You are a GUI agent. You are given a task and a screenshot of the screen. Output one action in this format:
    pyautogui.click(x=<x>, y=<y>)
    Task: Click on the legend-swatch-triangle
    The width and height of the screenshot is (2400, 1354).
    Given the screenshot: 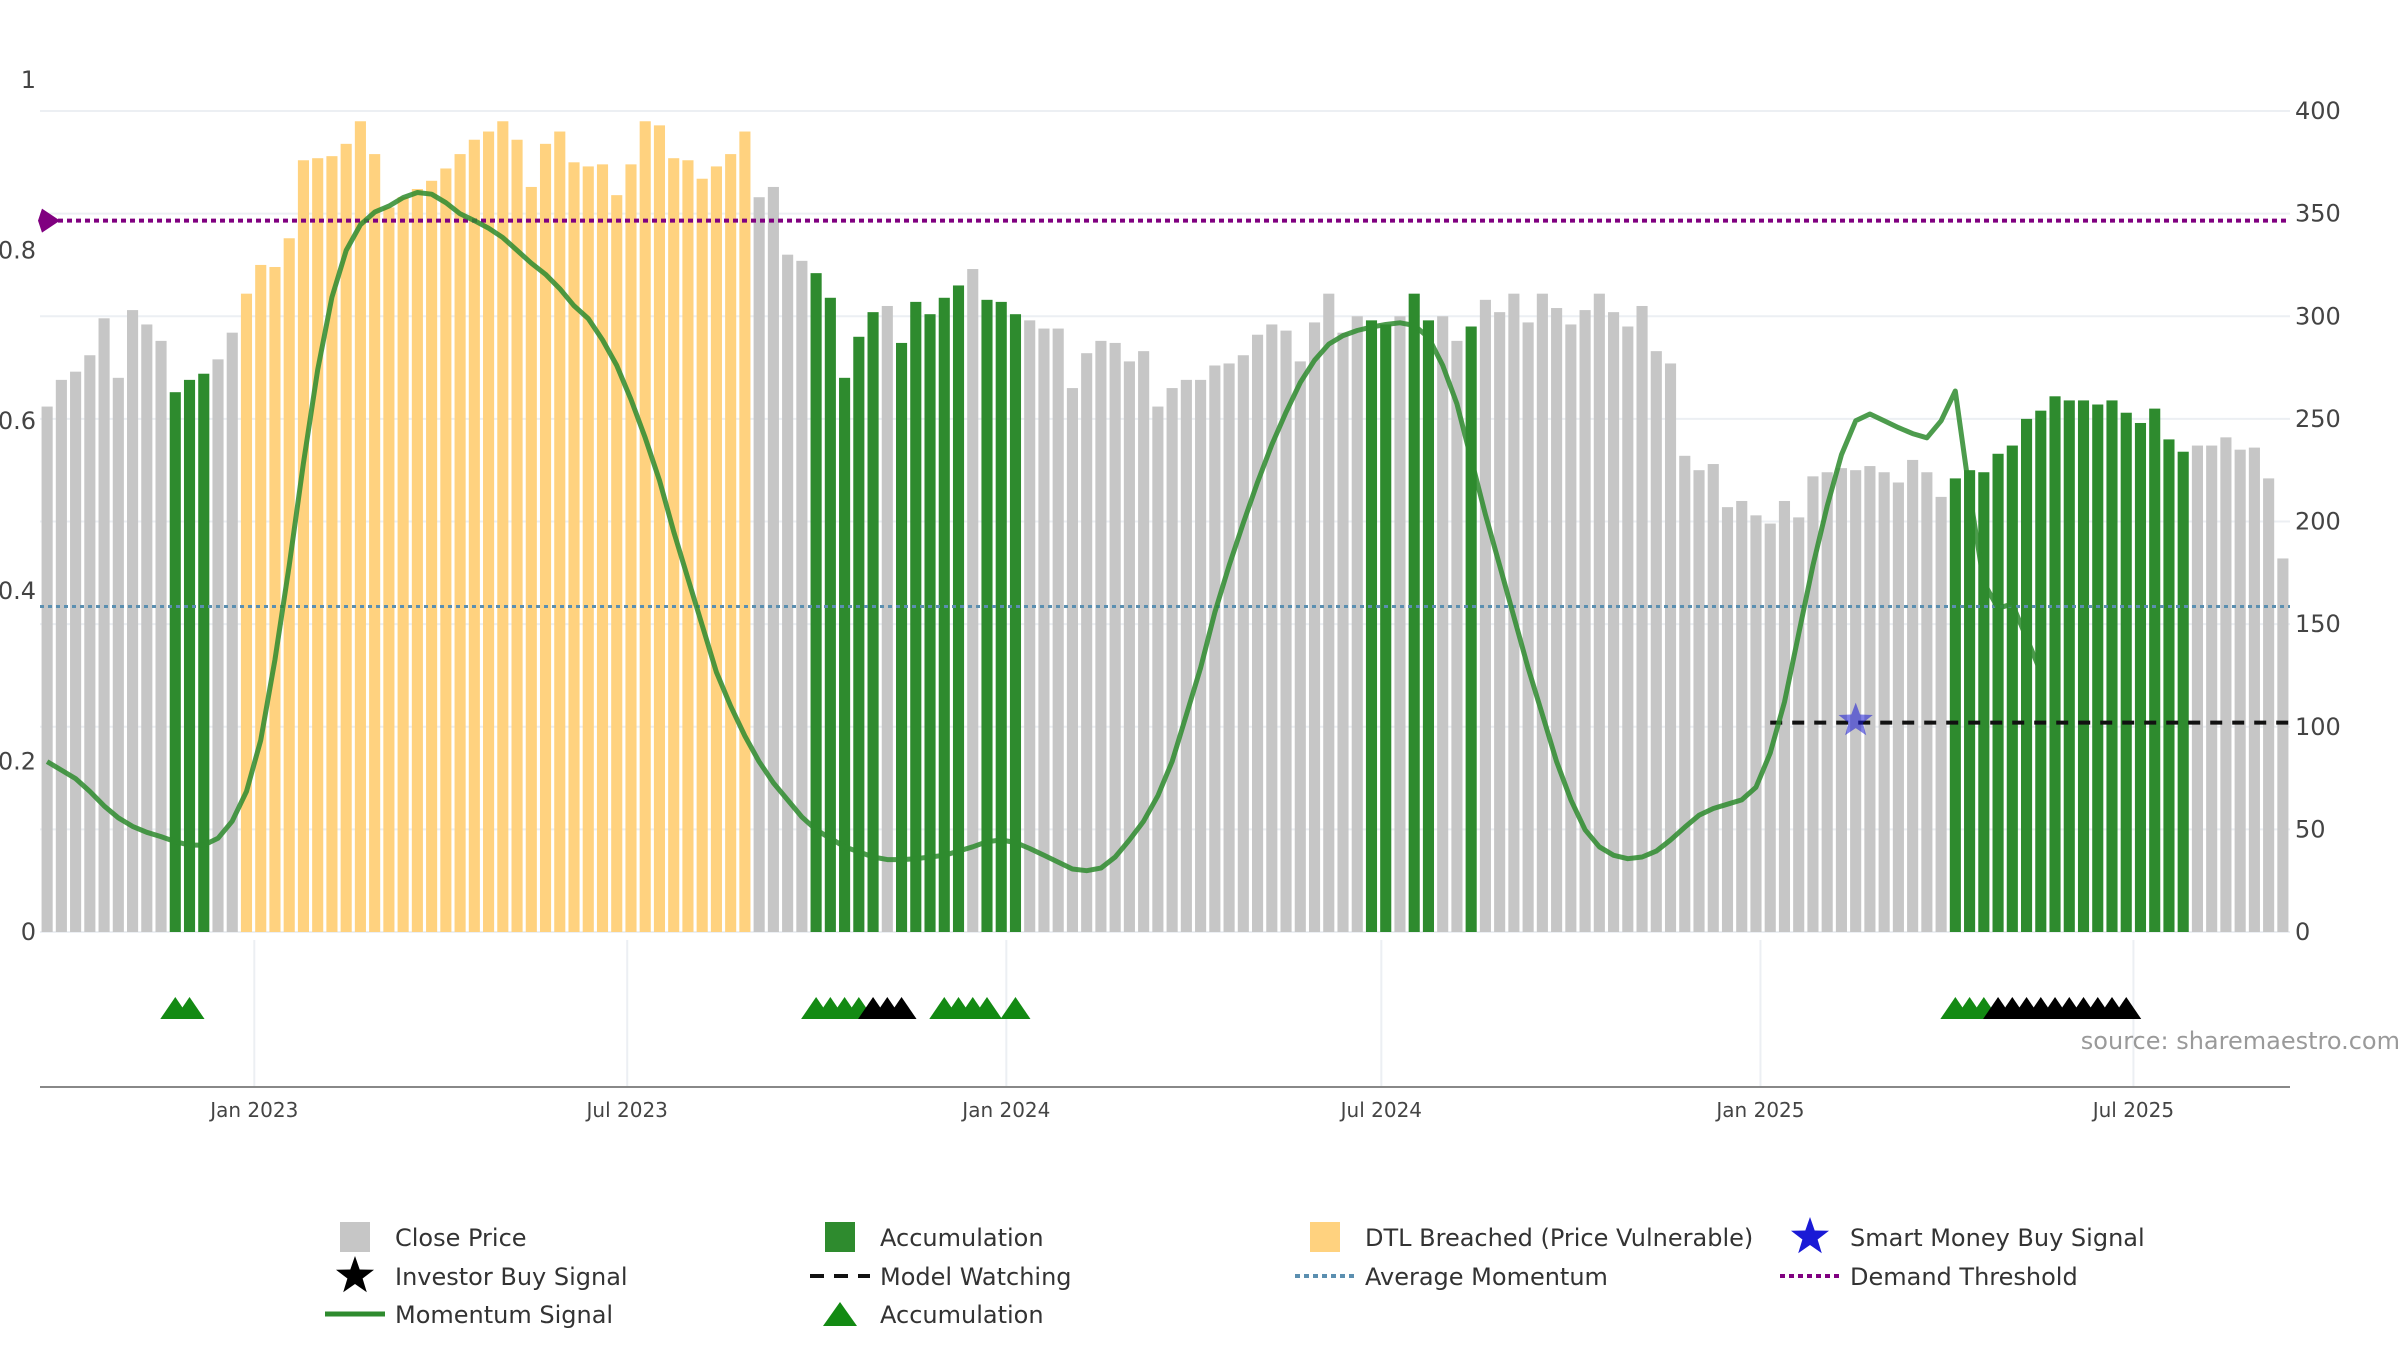 What is the action you would take?
    pyautogui.click(x=840, y=1314)
    